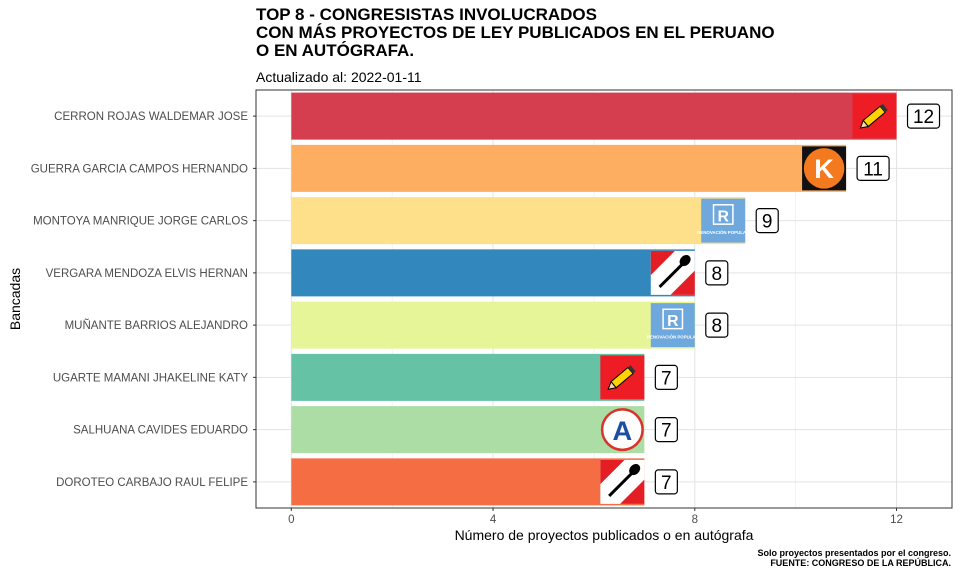 The width and height of the screenshot is (960, 576). I want to click on y-tick-label: SALHUANA CAVIDES EDUARDO, so click(160, 431).